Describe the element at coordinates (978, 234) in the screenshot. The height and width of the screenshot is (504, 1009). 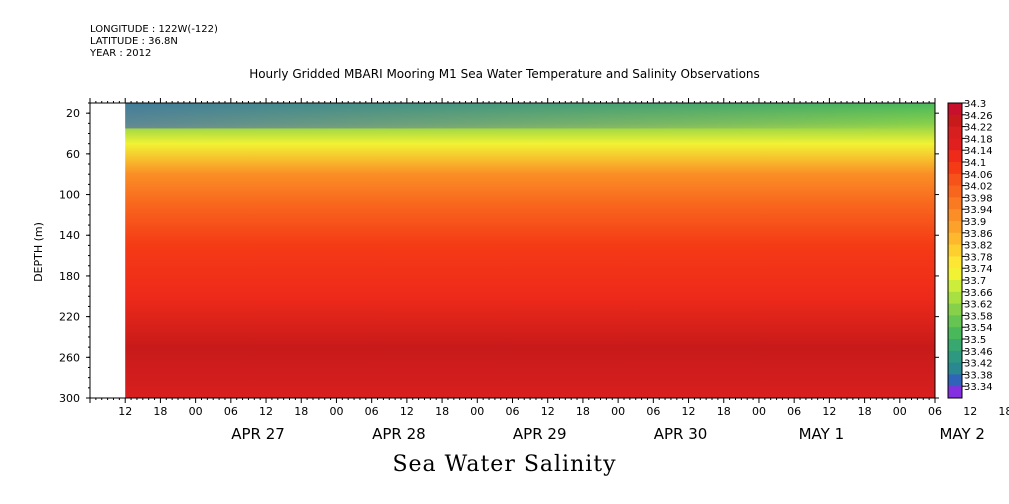
I see `colorbar-label: 33.86` at that location.